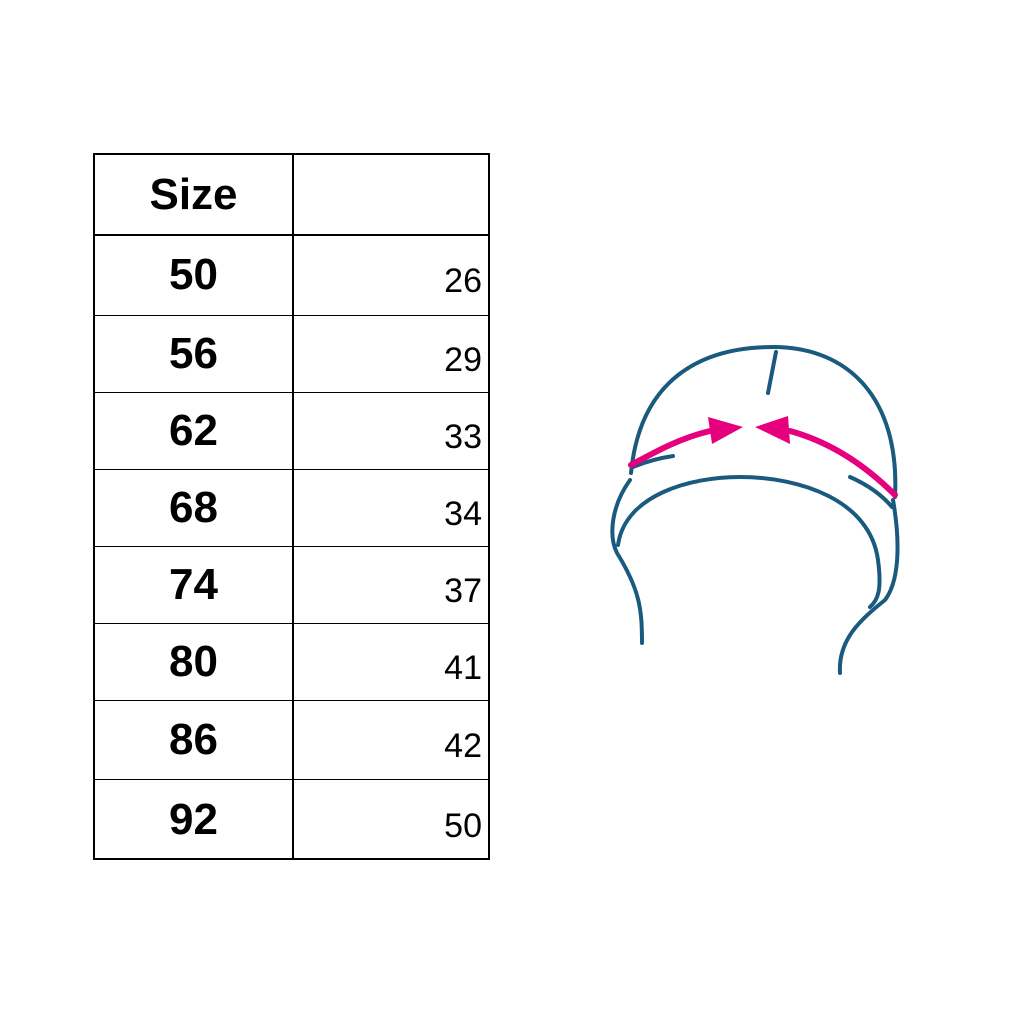 This screenshot has height=1024, width=1024. Describe the element at coordinates (193, 430) in the screenshot. I see `size-cell: 62` at that location.